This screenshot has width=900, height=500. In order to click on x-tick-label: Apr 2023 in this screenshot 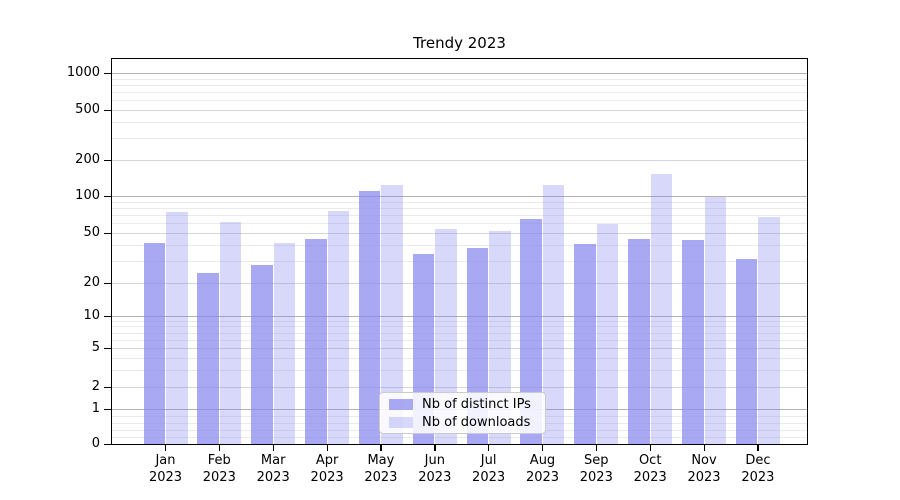, I will do `click(327, 469)`.